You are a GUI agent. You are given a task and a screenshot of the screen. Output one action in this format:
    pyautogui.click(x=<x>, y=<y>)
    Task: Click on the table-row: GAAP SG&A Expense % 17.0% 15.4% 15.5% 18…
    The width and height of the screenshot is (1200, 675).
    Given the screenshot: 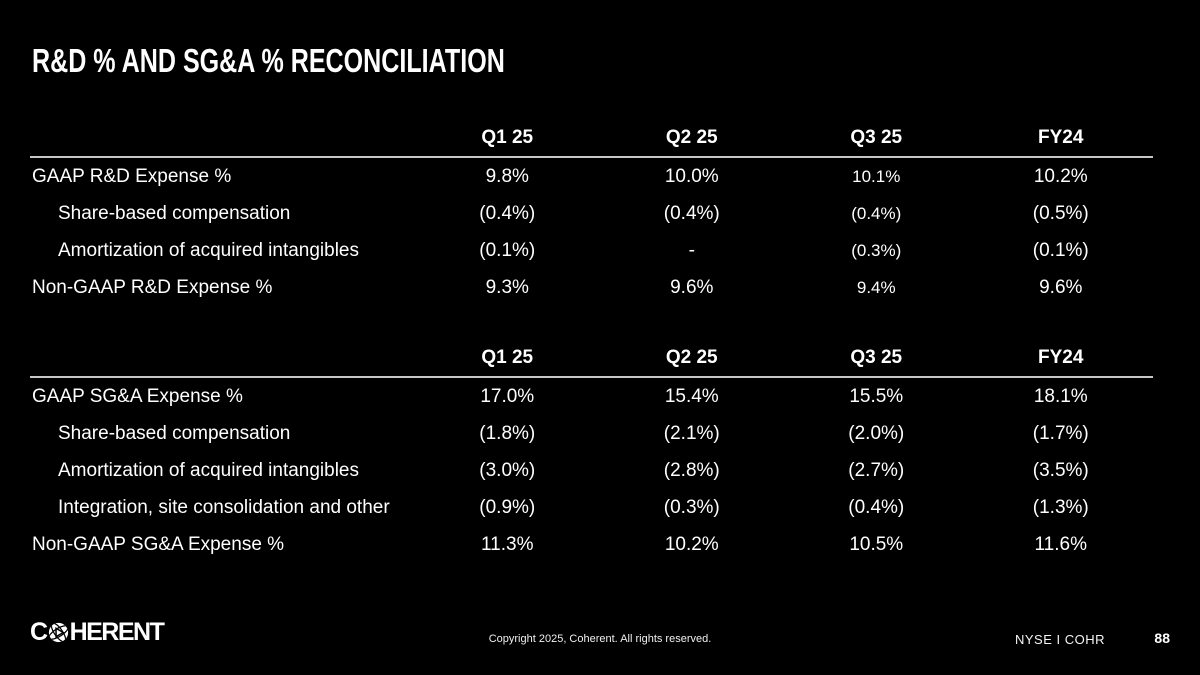 What is the action you would take?
    pyautogui.click(x=591, y=396)
    